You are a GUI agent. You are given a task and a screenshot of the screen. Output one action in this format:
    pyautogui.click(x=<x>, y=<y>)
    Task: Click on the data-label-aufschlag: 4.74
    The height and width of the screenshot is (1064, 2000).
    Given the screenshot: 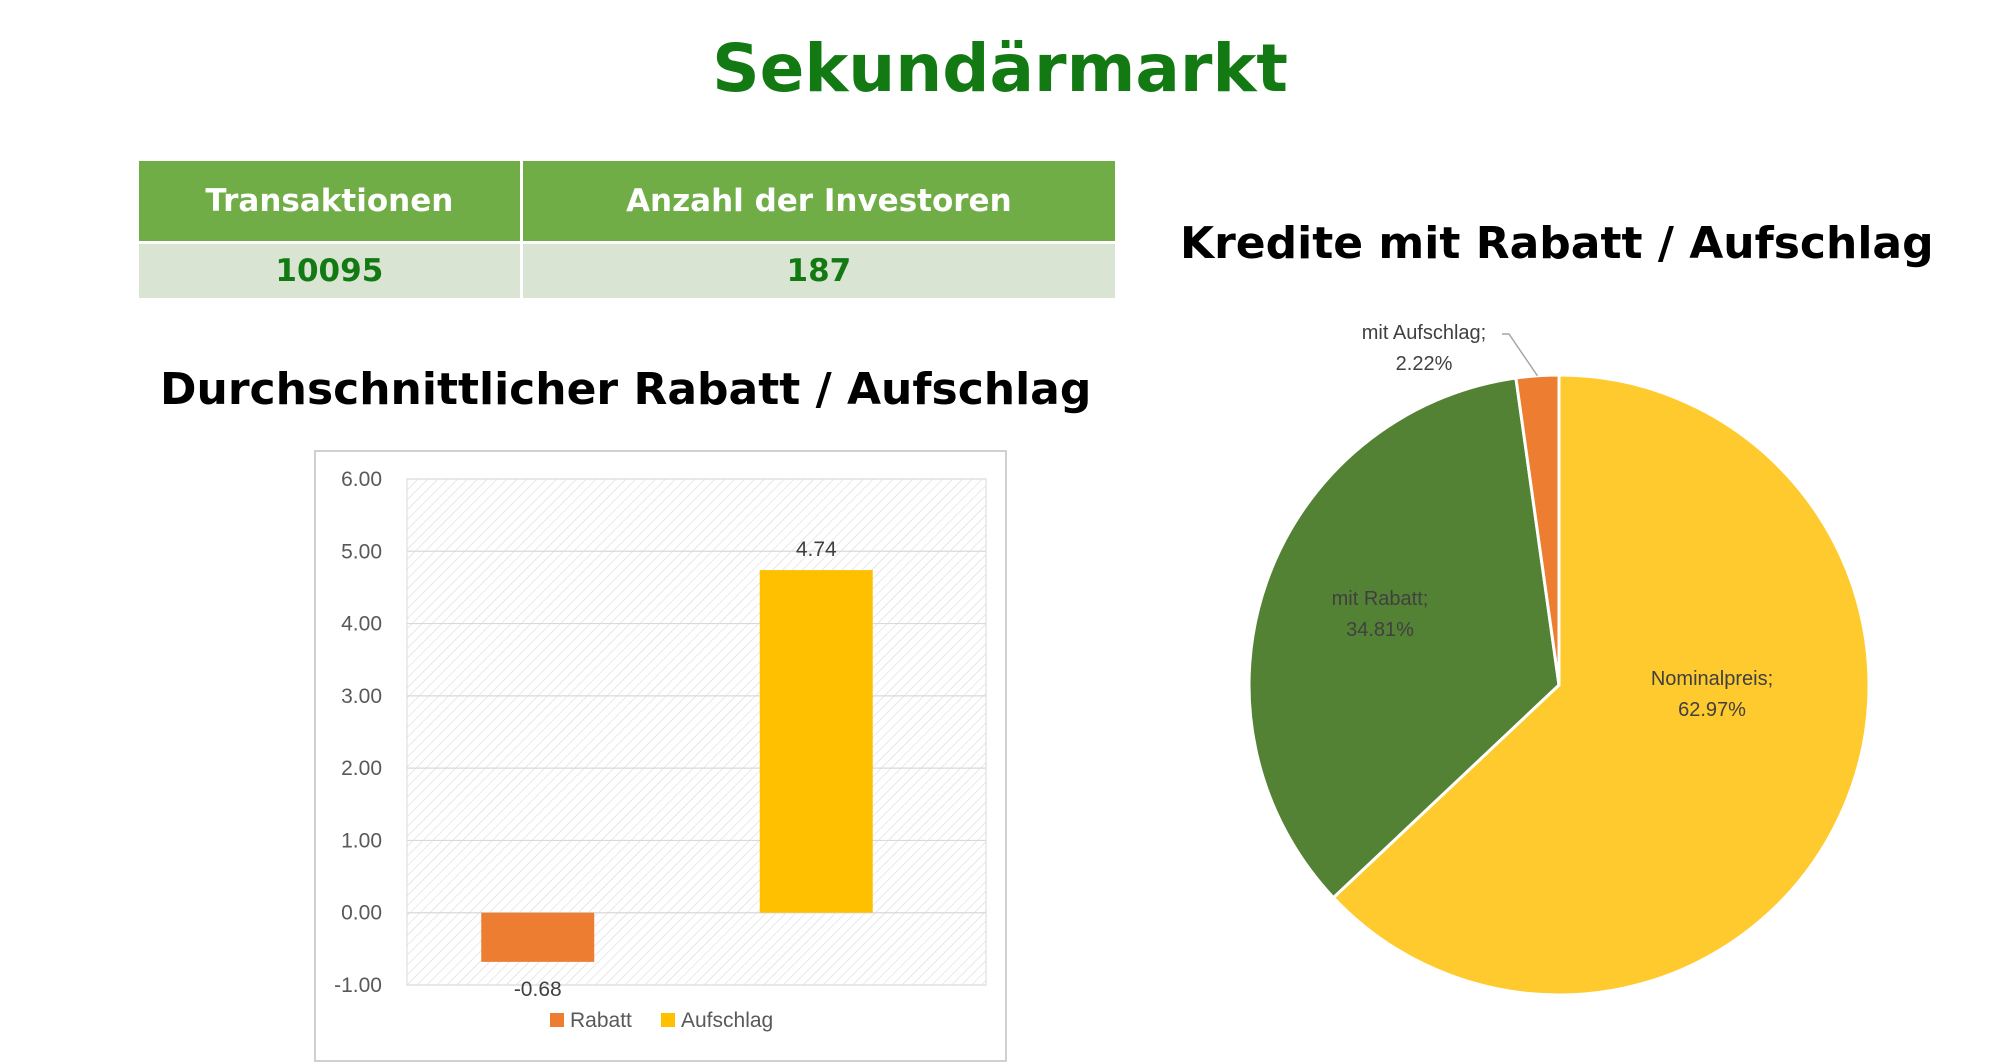 What is the action you would take?
    pyautogui.click(x=816, y=549)
    